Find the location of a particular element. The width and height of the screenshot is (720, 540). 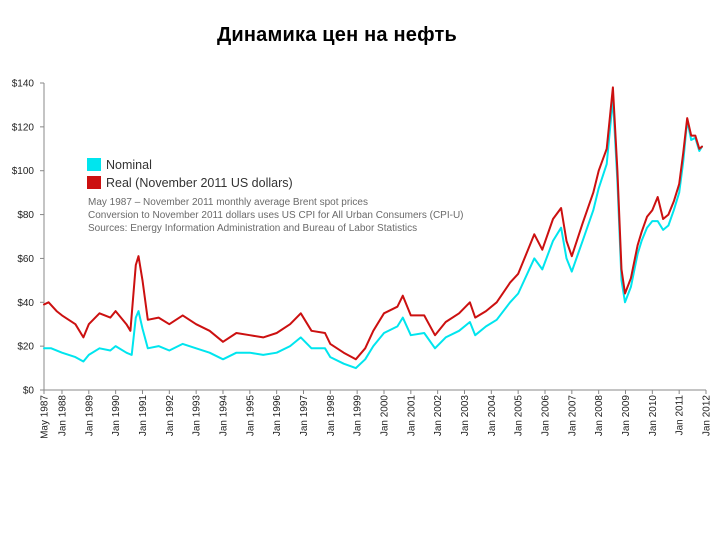

x-tick-label: Jan 1994 is located at coordinates (223, 416).